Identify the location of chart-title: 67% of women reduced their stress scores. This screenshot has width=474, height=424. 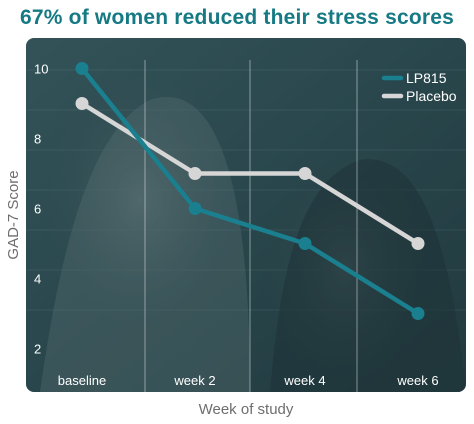
(237, 17).